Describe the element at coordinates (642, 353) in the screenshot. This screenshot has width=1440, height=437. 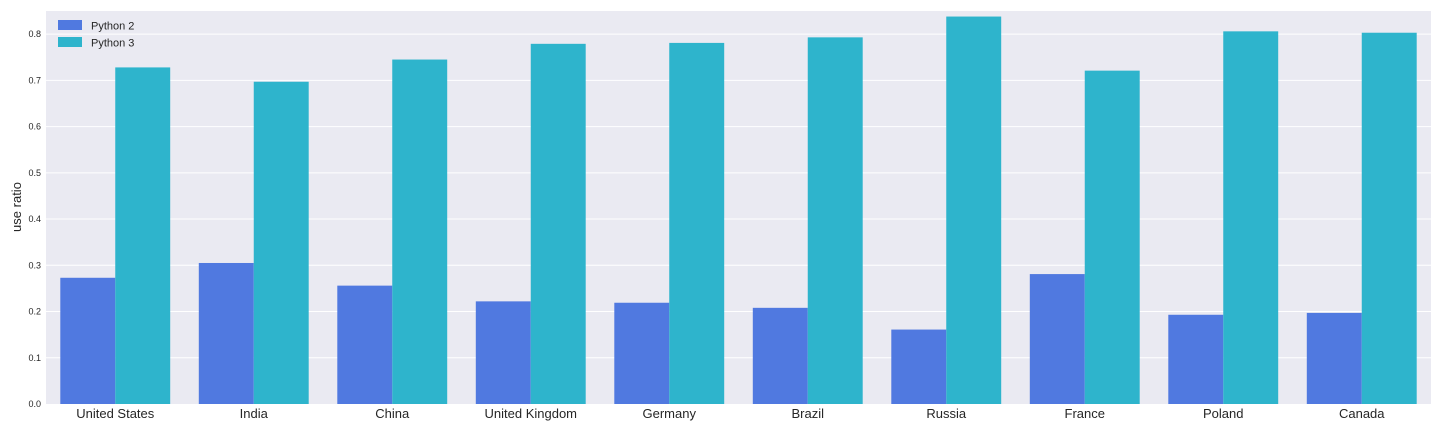
I see `bar-python-2-germany` at that location.